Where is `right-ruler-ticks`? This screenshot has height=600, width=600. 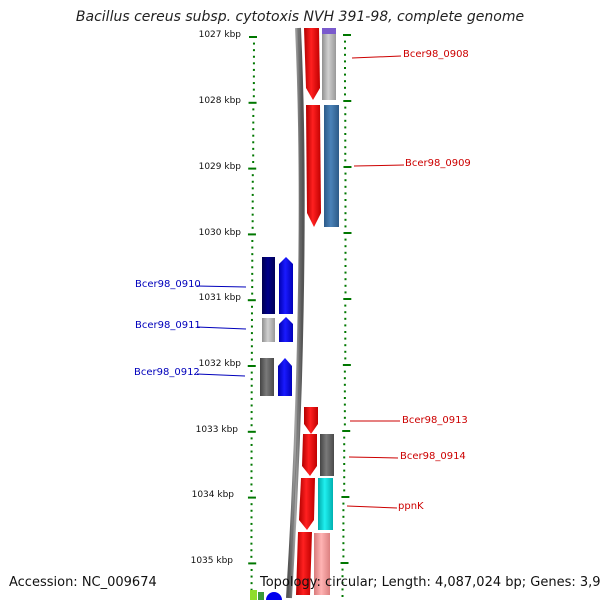 right-ruler-ticks is located at coordinates (346, 315).